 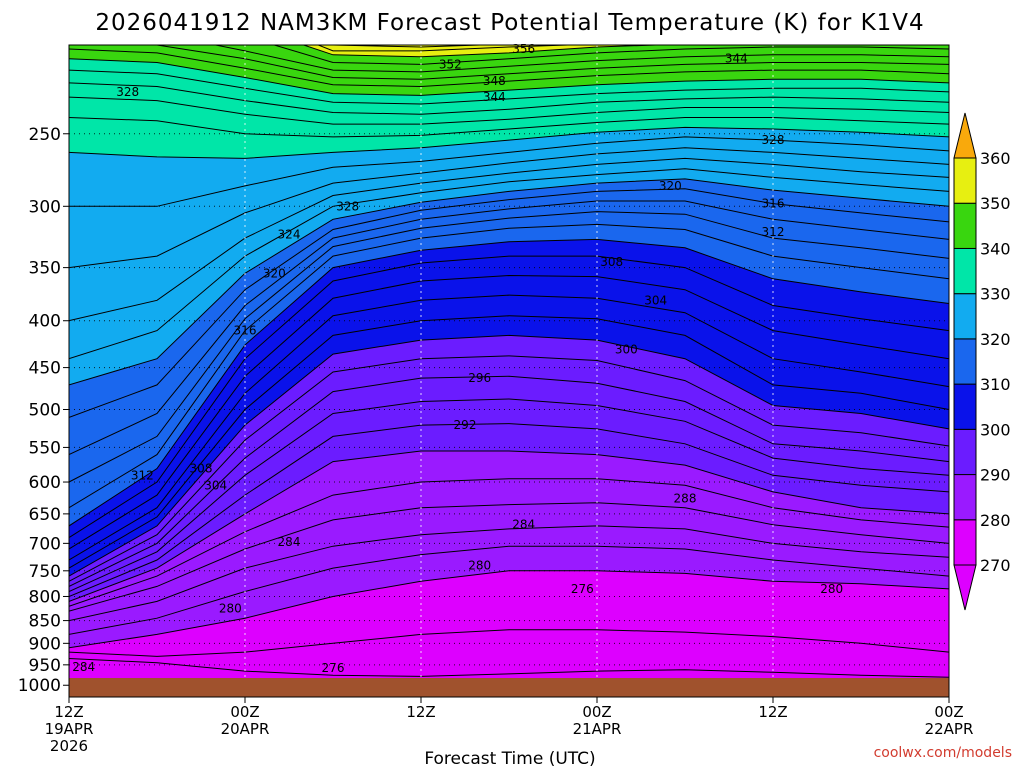 I want to click on contour-label: 356, so click(x=523, y=49).